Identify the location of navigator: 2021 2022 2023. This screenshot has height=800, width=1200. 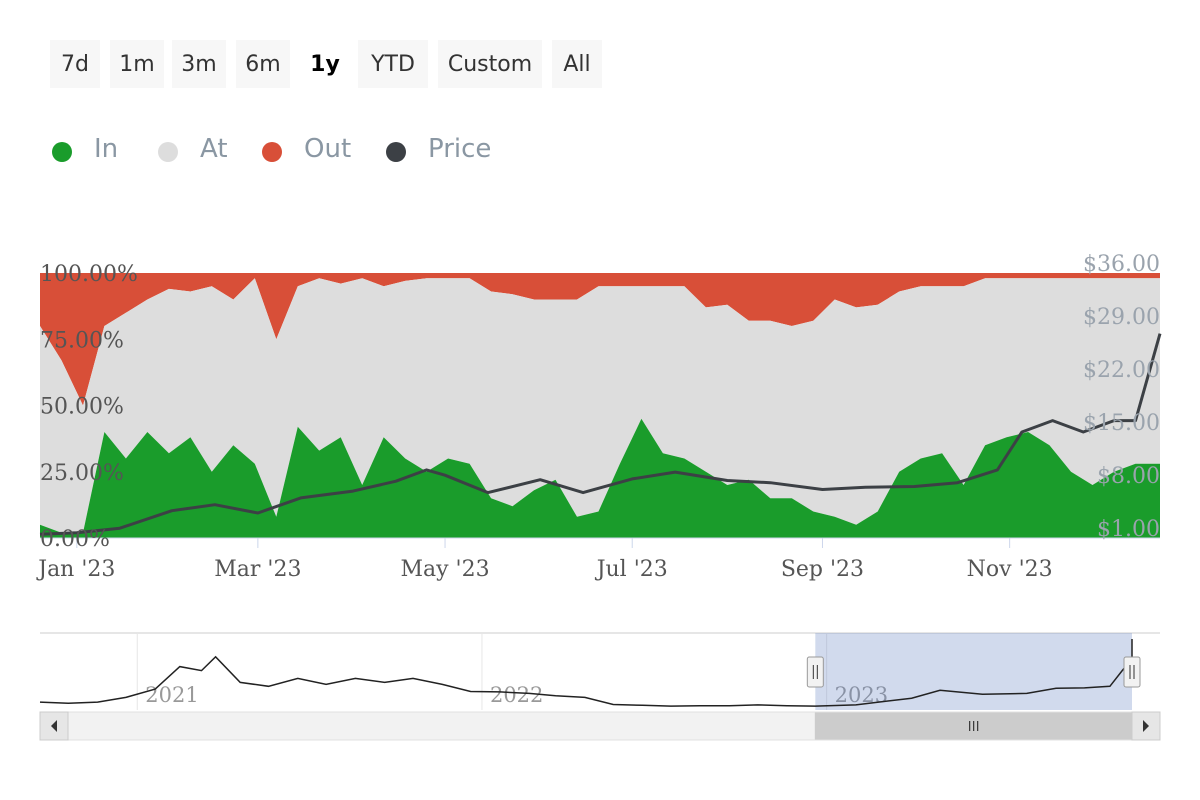
(600, 686).